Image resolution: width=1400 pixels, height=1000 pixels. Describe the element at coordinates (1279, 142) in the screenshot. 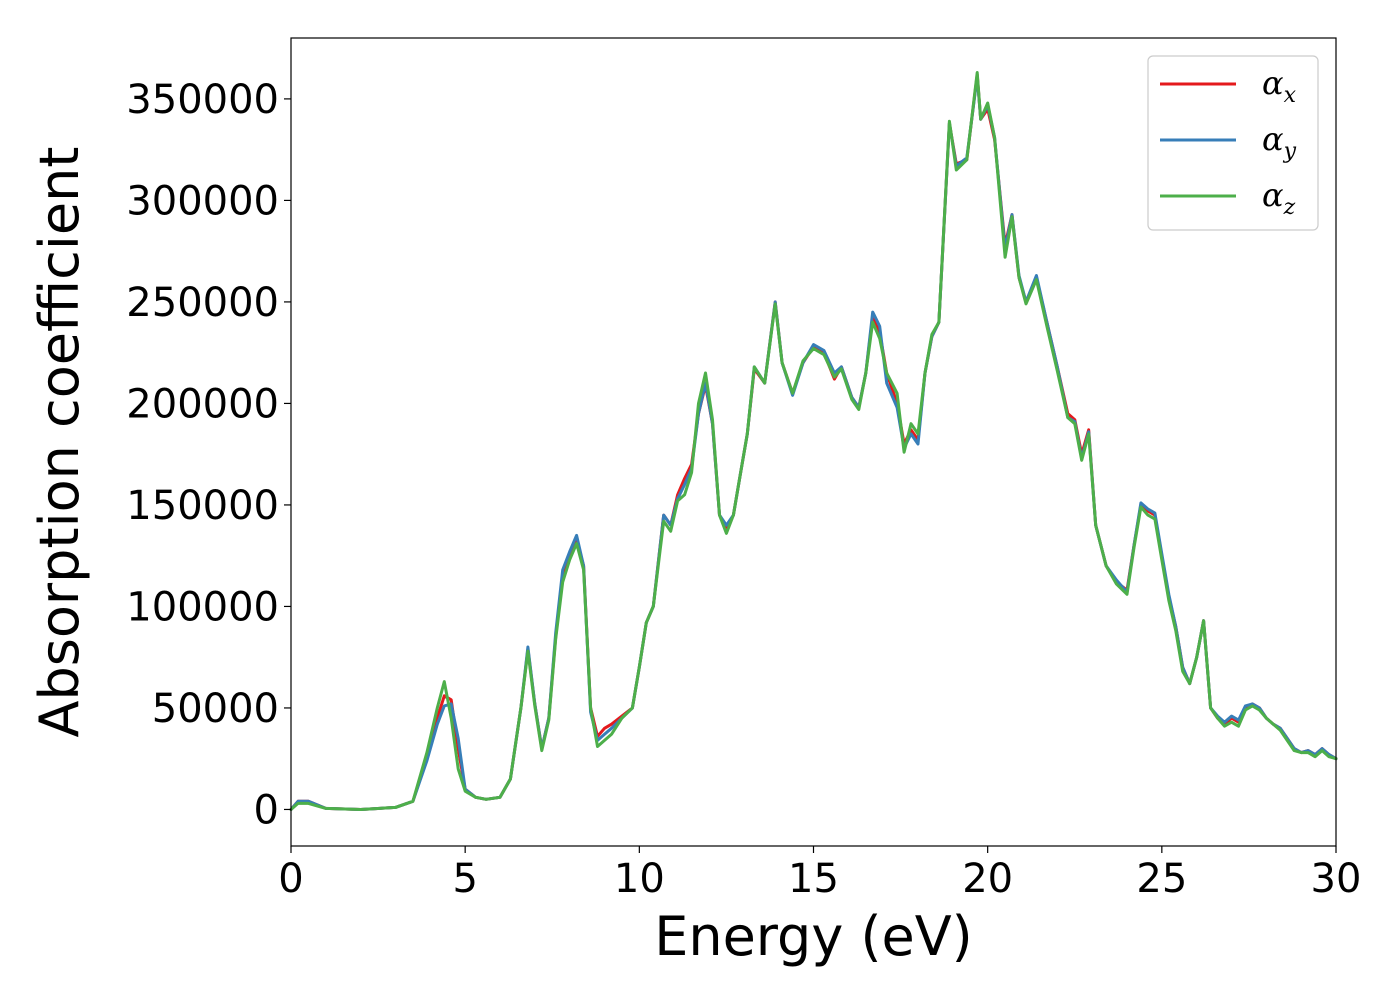

I see `legend-label-y: αy` at that location.